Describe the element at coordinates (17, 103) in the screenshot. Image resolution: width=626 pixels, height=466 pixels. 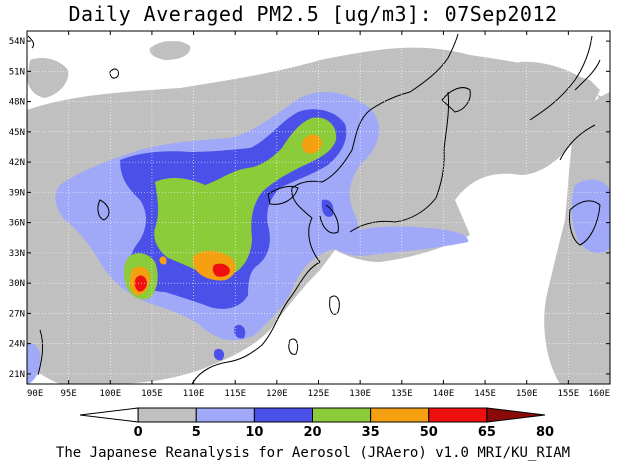
I see `lat-label: 48N` at that location.